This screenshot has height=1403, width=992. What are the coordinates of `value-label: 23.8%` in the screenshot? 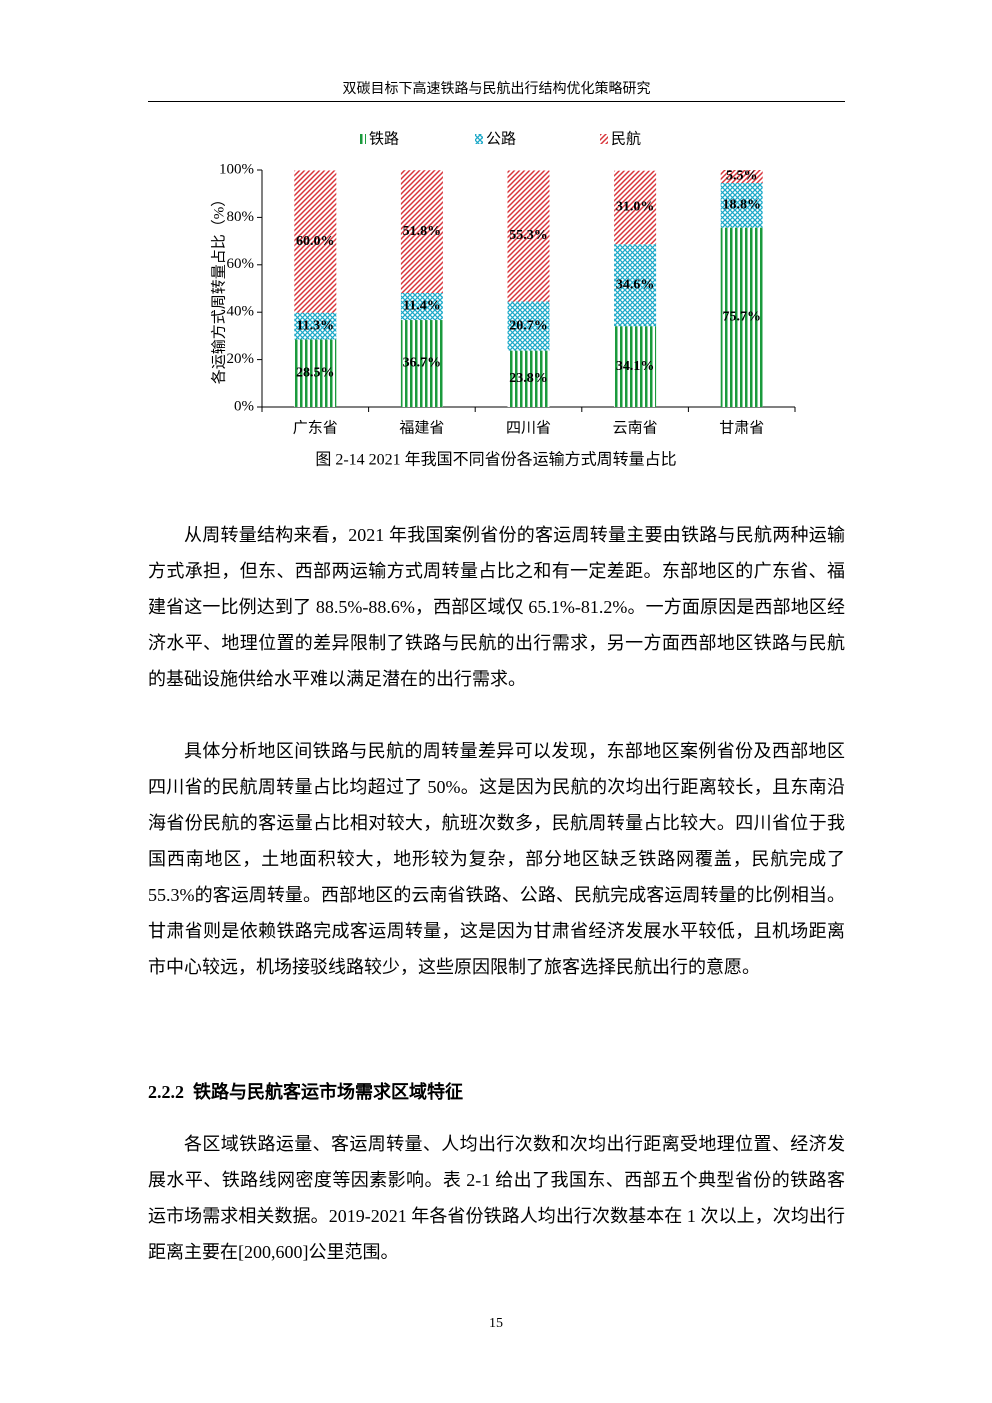 It's located at (528, 378).